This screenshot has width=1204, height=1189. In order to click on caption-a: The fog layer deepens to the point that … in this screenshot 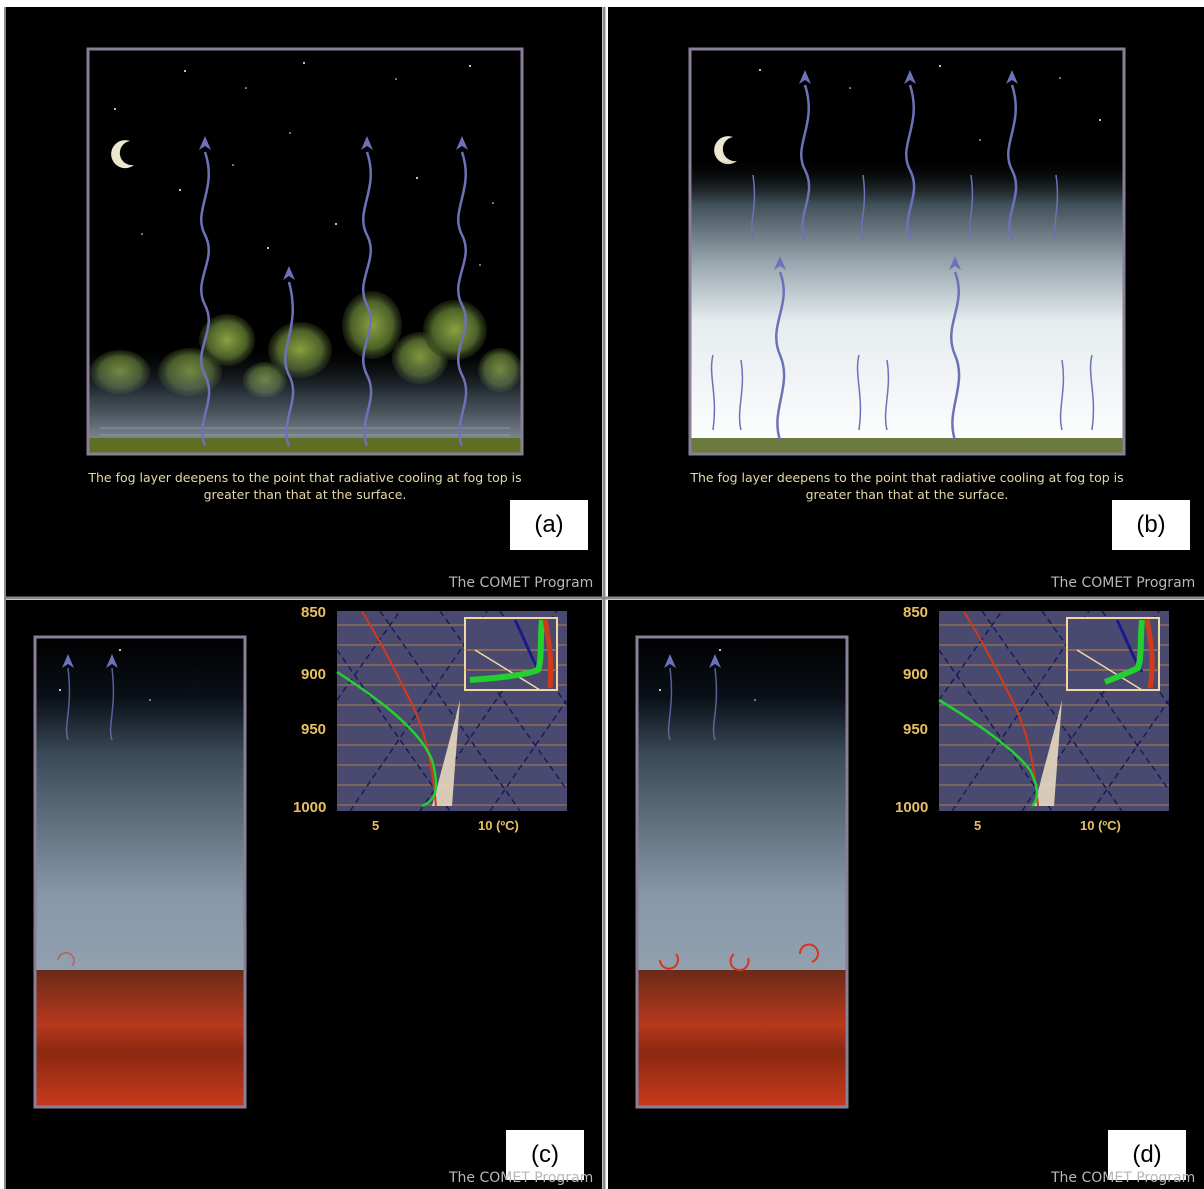, I will do `click(305, 486)`.